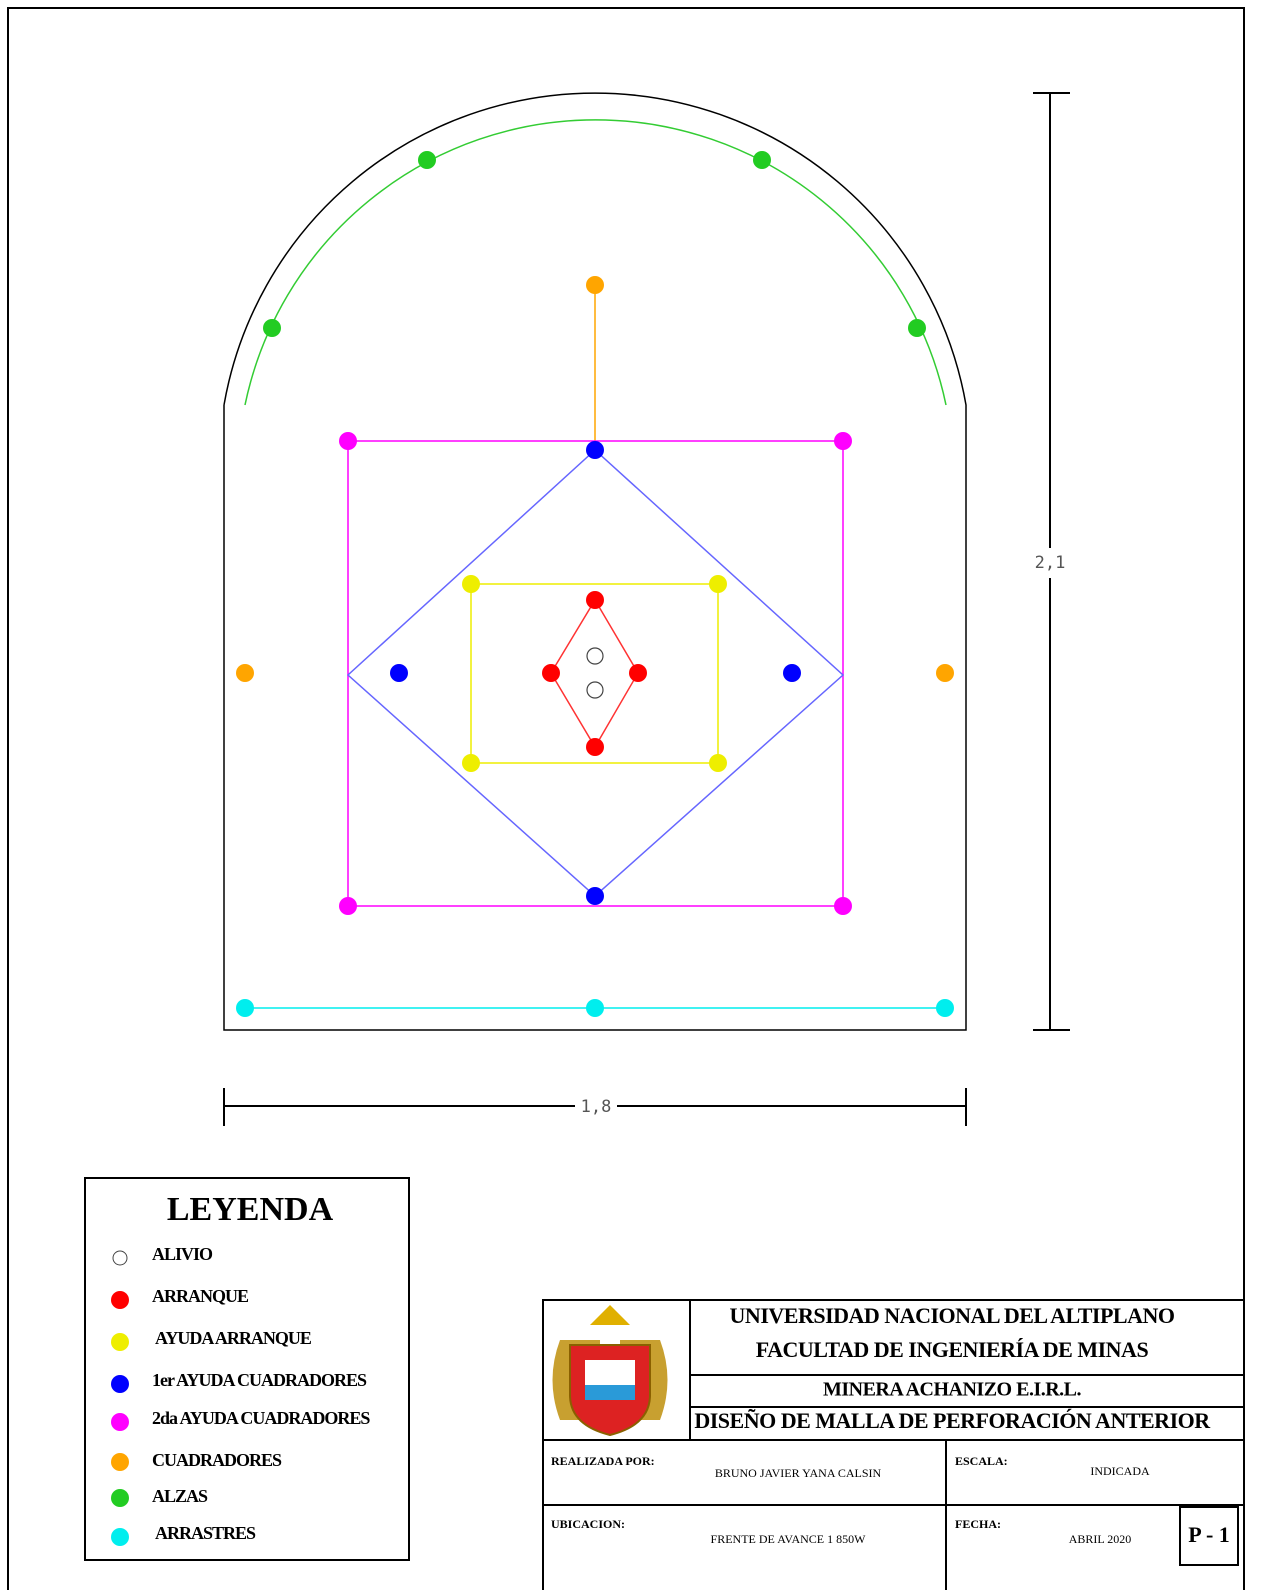 This screenshot has height=1595, width=1269. Describe the element at coordinates (200, 1296) in the screenshot. I see `legend-label: ARRANQUE` at that location.